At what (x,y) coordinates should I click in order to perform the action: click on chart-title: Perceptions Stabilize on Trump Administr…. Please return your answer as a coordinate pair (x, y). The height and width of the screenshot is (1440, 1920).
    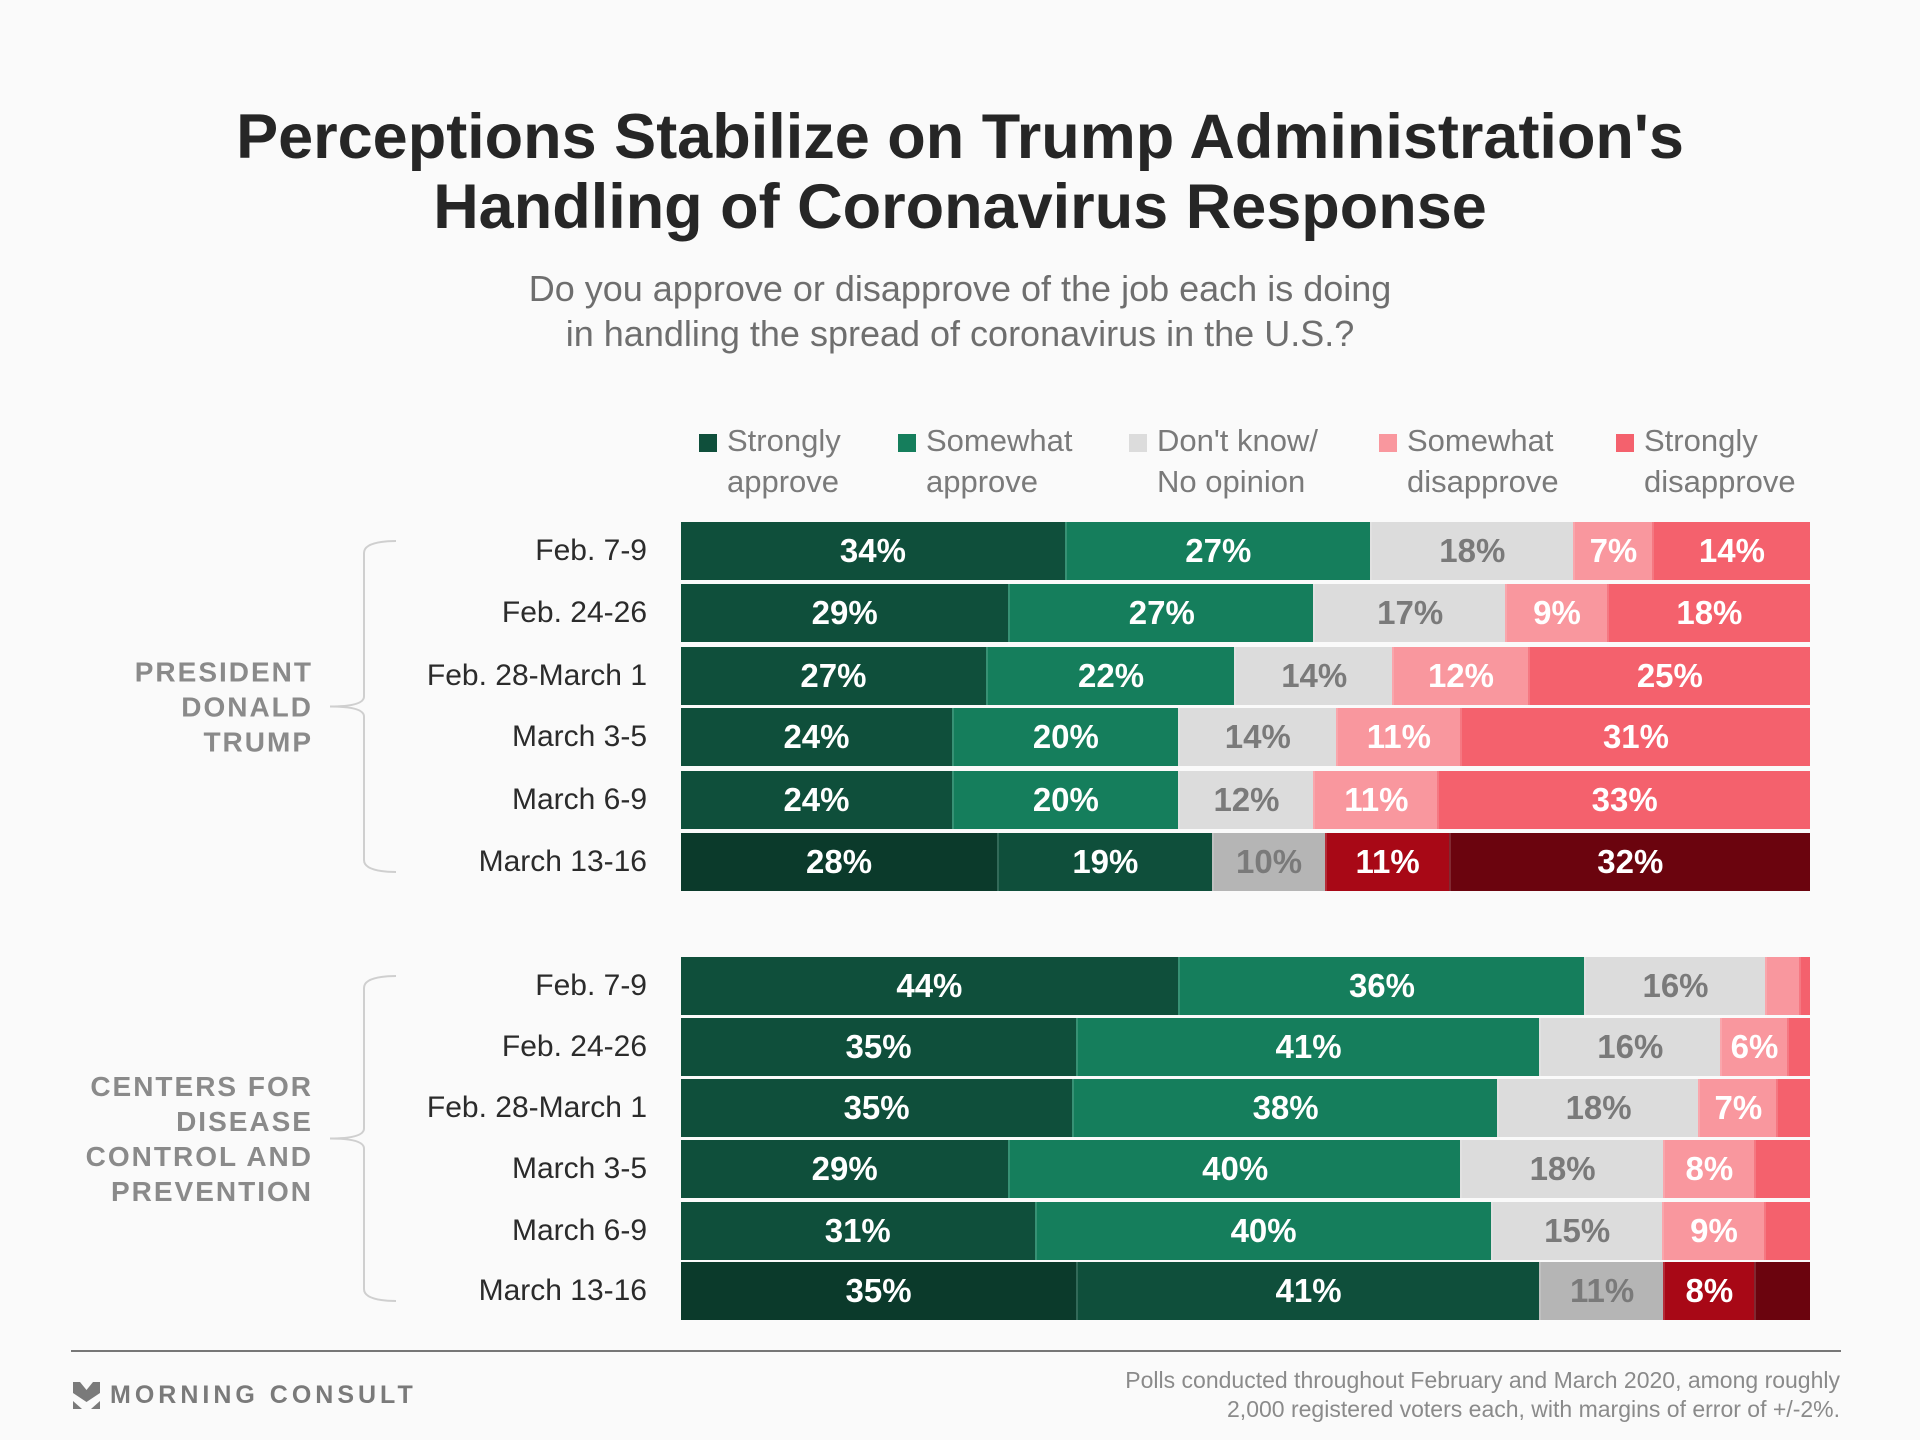
    Looking at the image, I should click on (960, 172).